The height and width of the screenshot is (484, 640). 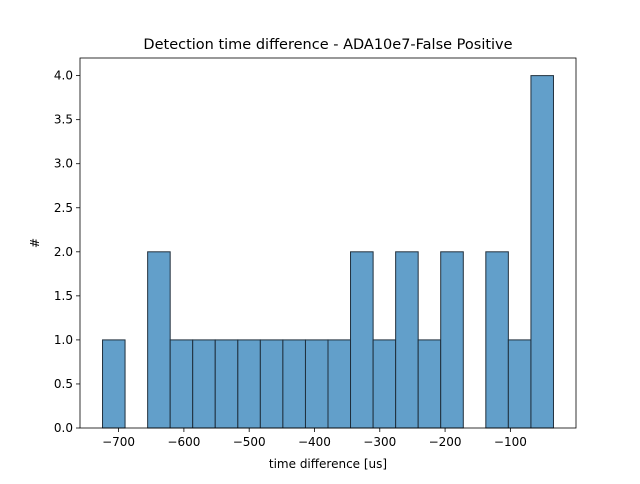 I want to click on x-tick-label: −500, so click(x=249, y=442).